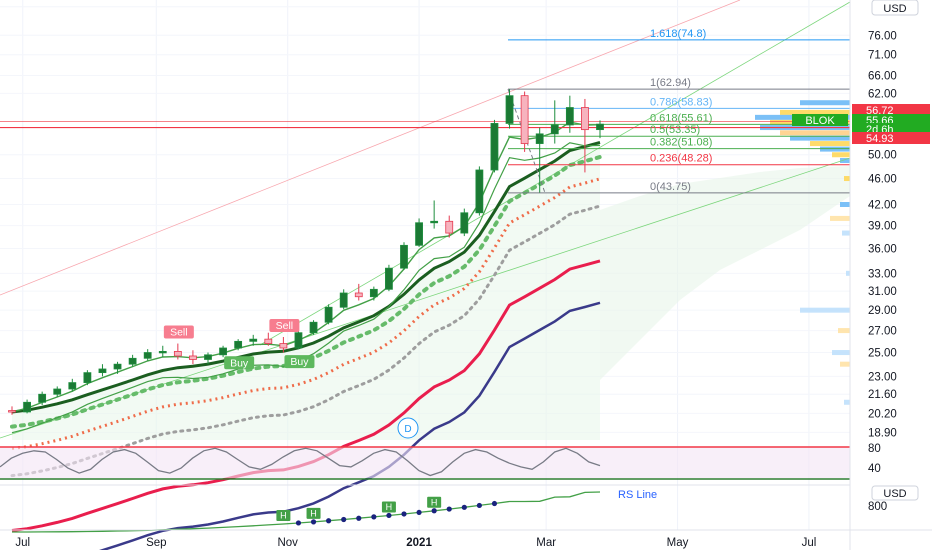 The width and height of the screenshot is (932, 555). I want to click on price-tick-label: 39.00, so click(882, 227).